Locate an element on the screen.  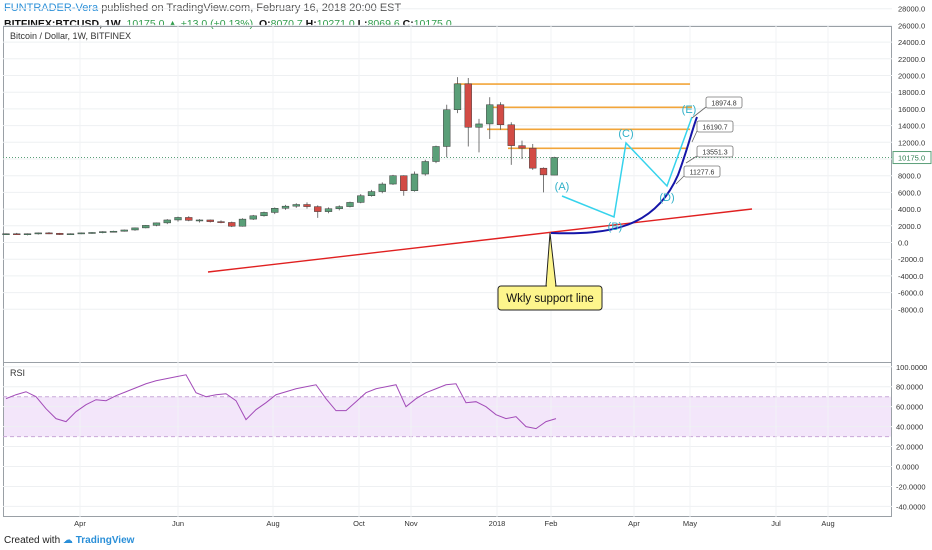
rsi-tick-label: 0.0000 is located at coordinates (907, 467).